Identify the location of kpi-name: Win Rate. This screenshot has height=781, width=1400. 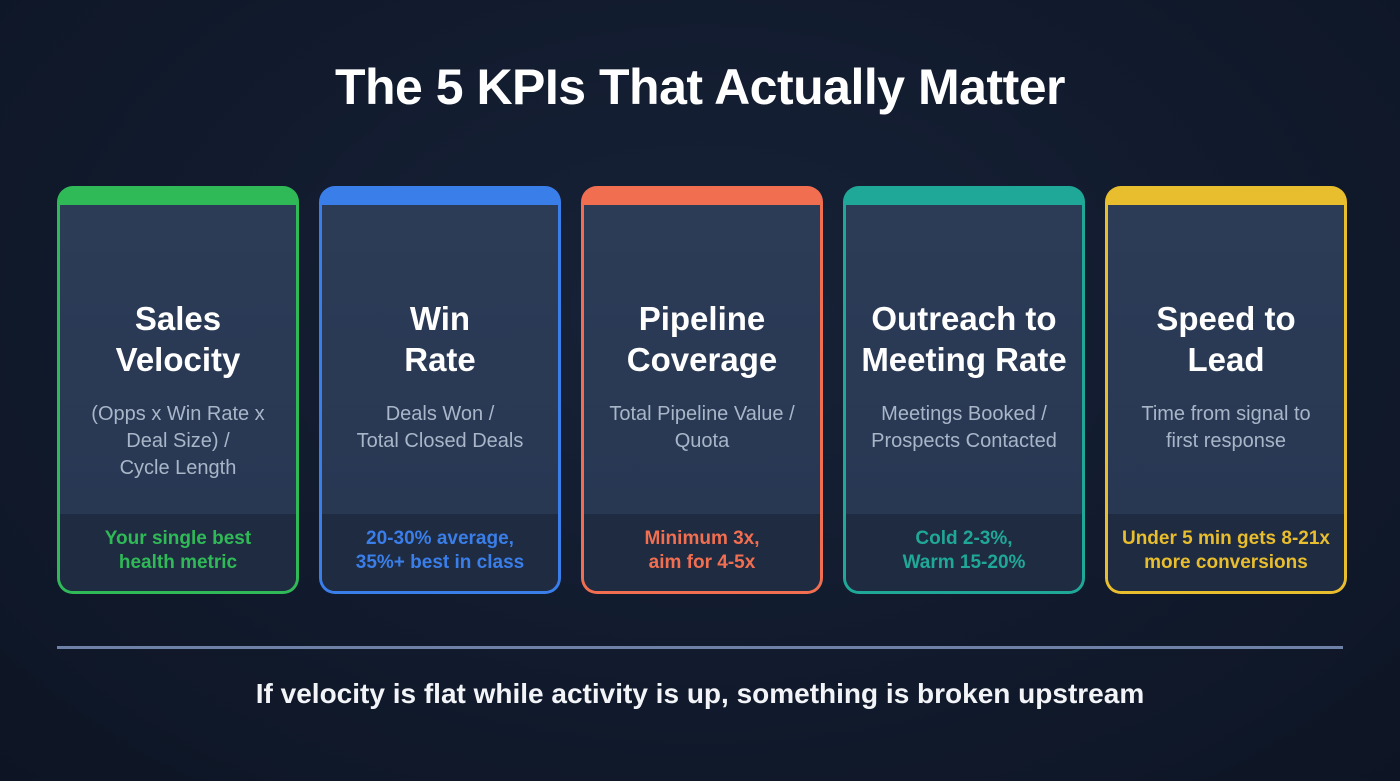
(440, 339).